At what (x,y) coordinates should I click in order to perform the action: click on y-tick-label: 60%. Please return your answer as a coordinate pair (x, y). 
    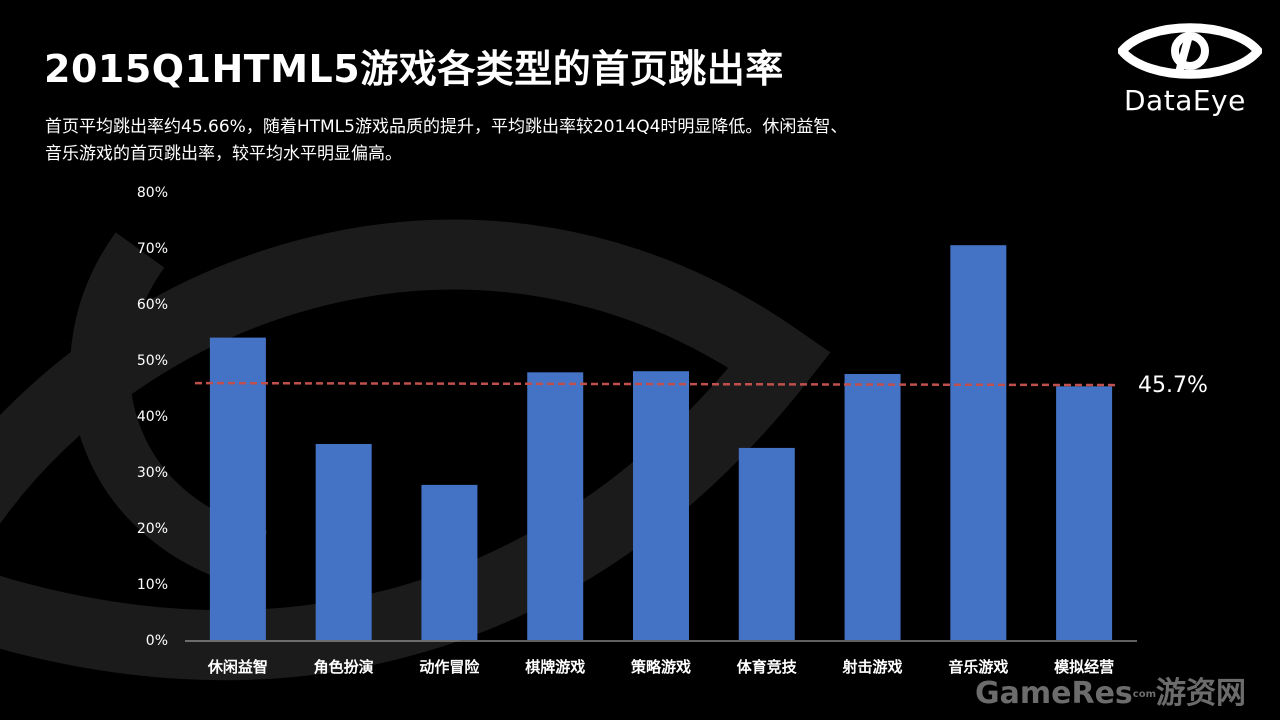
    Looking at the image, I should click on (152, 305).